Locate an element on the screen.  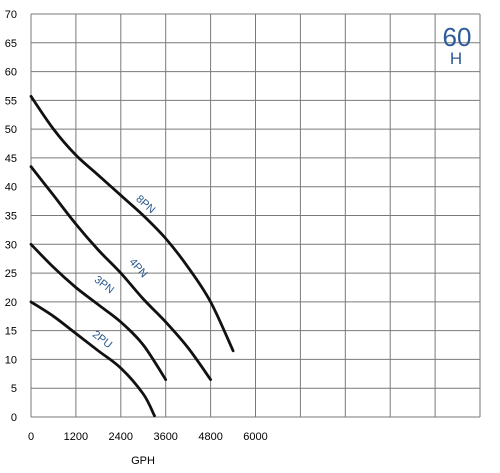
y-tick-label: 5 is located at coordinates (14, 389).